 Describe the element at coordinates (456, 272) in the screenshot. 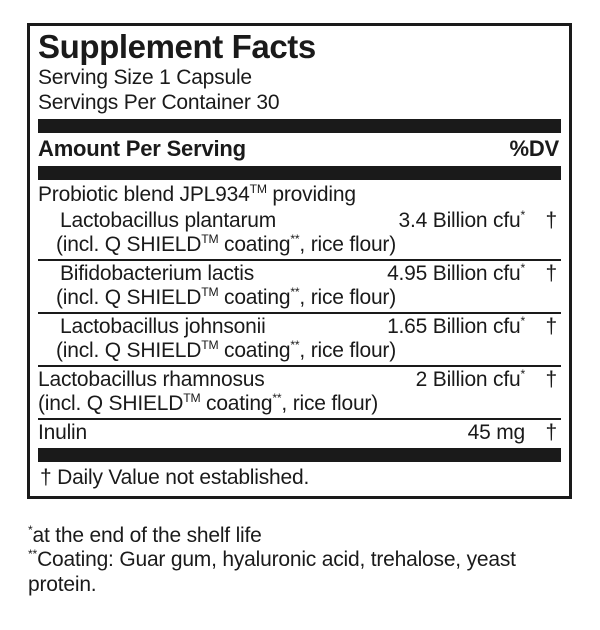

I see `ingredient-amount: 4.95 Billion cfu*` at that location.